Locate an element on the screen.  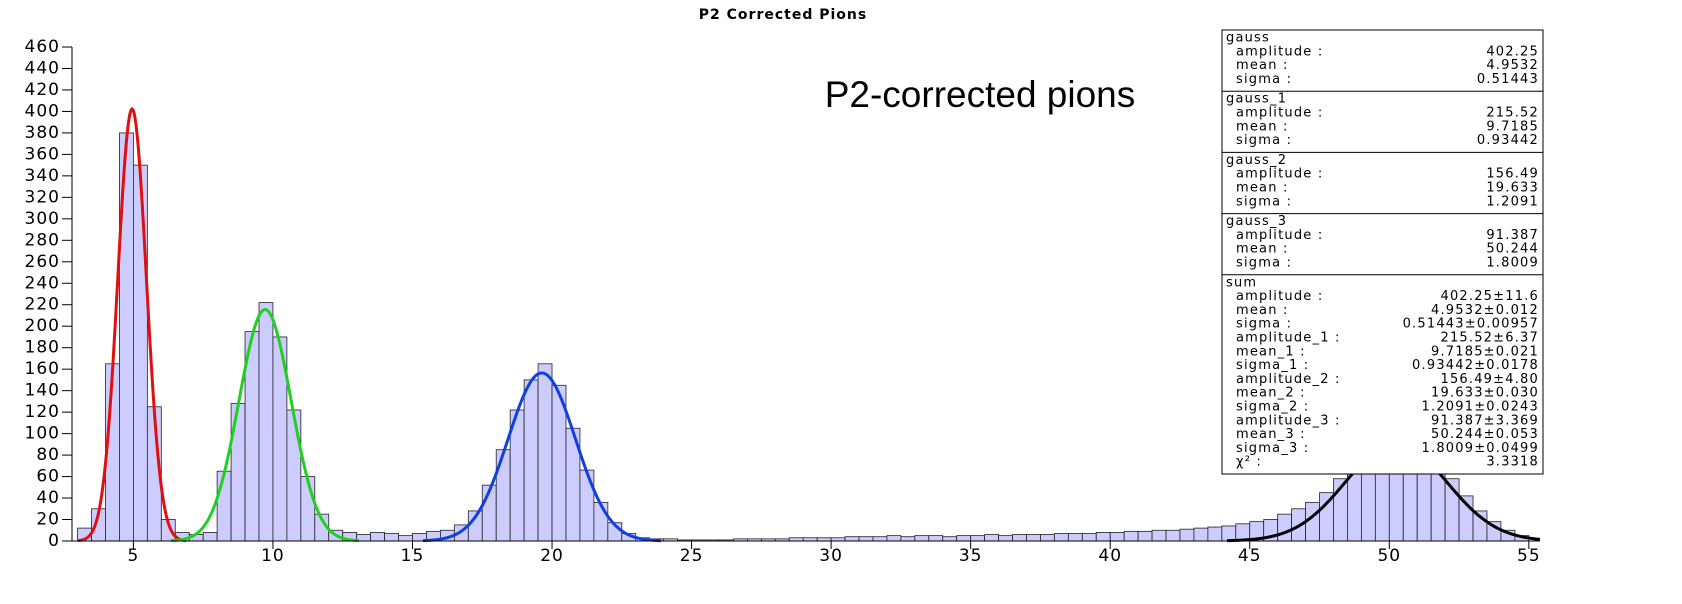
x-tick-label: 35 is located at coordinates (971, 556).